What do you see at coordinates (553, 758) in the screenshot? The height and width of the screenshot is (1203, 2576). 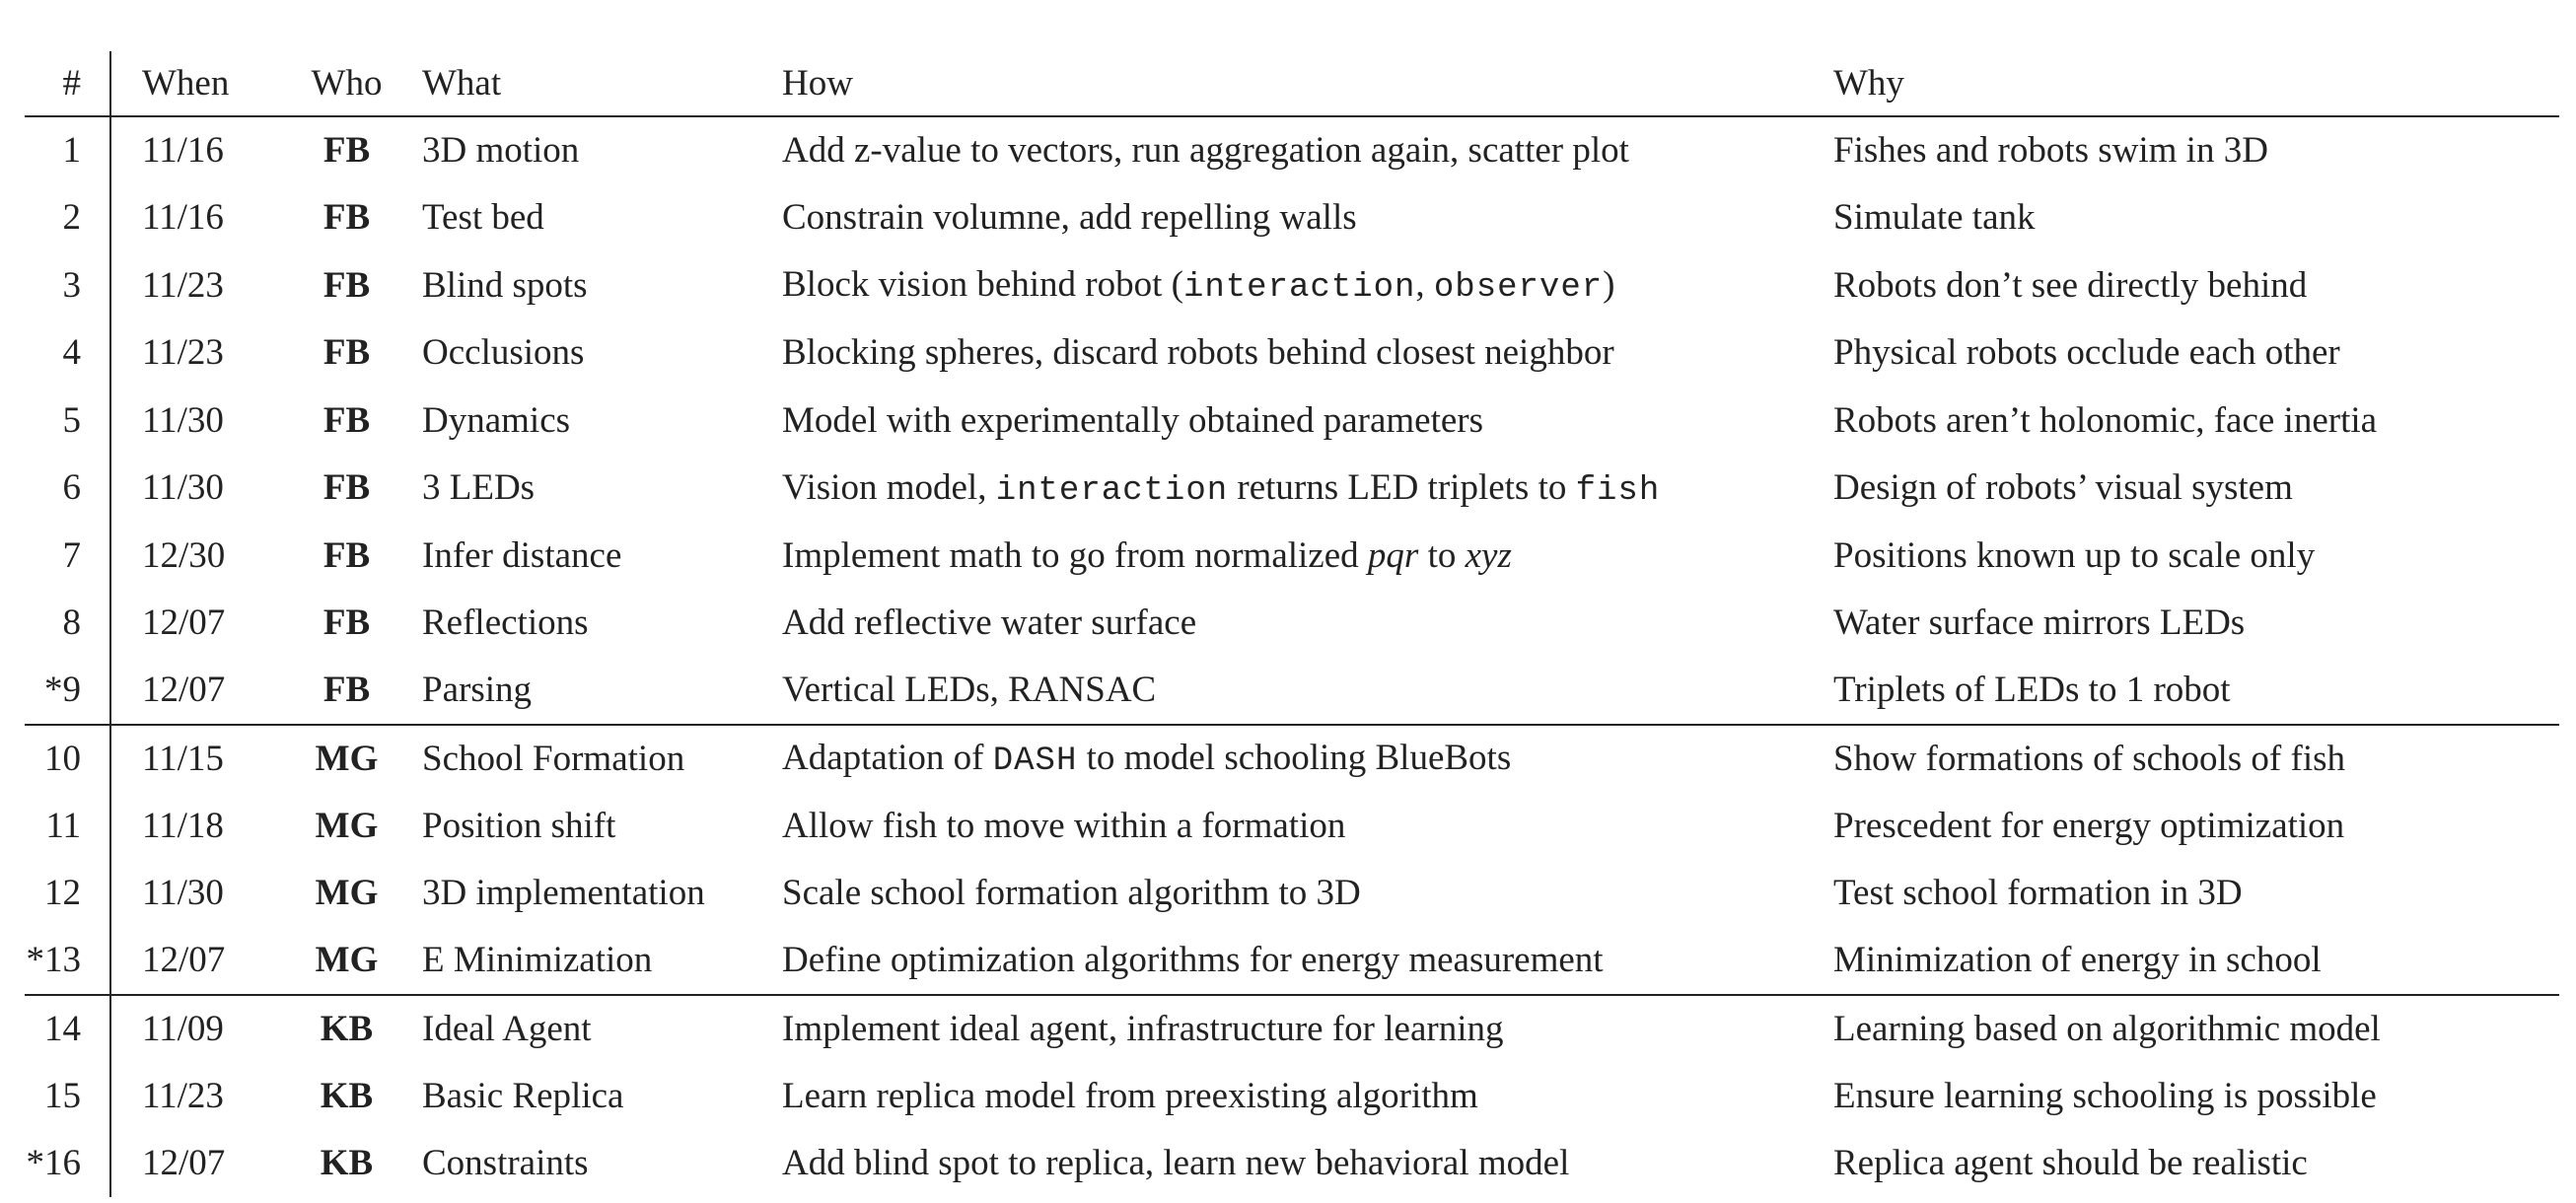 I see `row-task: School Formation` at bounding box center [553, 758].